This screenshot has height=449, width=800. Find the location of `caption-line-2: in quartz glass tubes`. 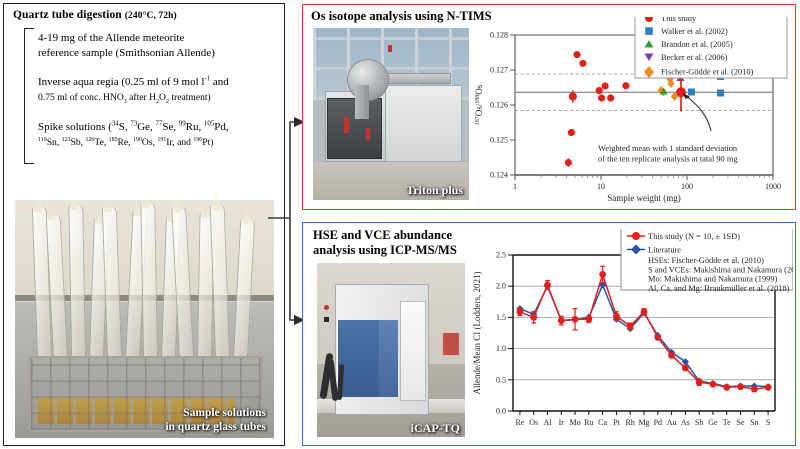

caption-line-2: in quartz glass tubes is located at coordinates (215, 427).